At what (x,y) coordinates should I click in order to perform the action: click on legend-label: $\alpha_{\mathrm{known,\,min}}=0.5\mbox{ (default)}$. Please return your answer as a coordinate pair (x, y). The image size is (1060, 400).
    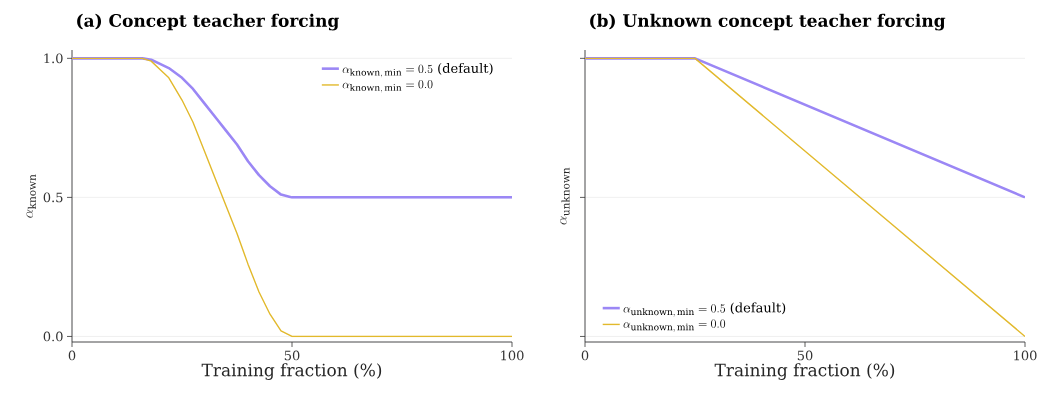
    Looking at the image, I should click on (417, 70).